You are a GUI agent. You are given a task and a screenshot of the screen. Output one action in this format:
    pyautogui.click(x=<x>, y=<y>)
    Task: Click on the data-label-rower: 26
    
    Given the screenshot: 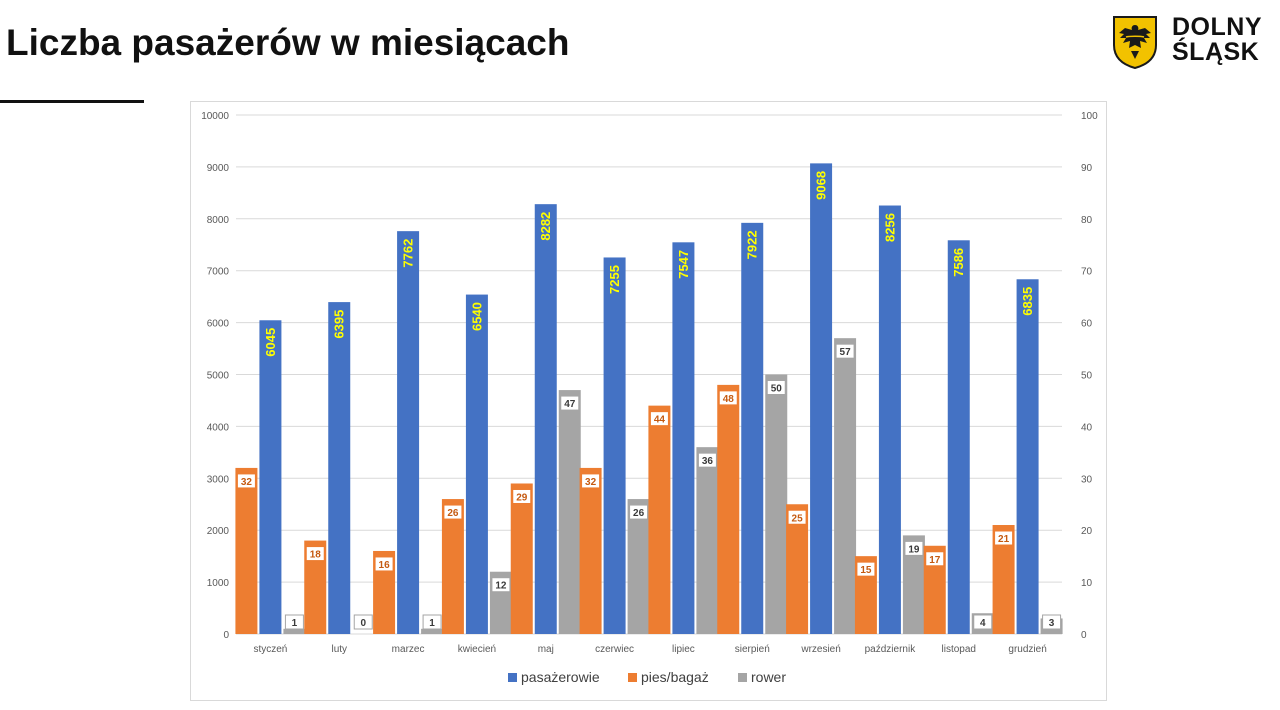 What is the action you would take?
    pyautogui.click(x=639, y=513)
    